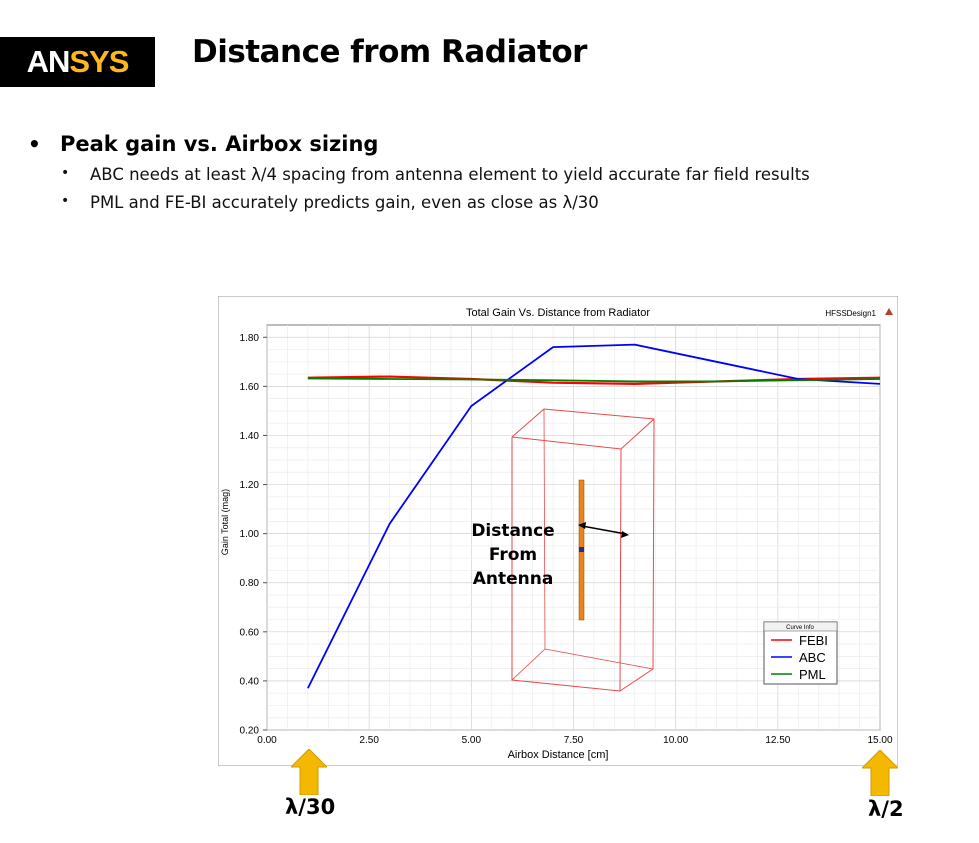  Describe the element at coordinates (48, 61) in the screenshot. I see `logo-an: AN` at that location.